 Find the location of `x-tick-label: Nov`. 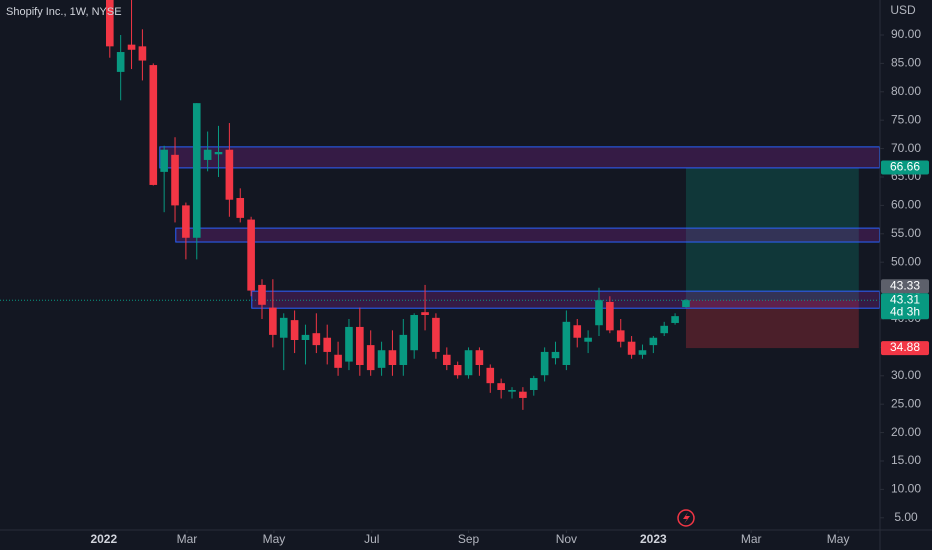

x-tick-label: Nov is located at coordinates (566, 539).